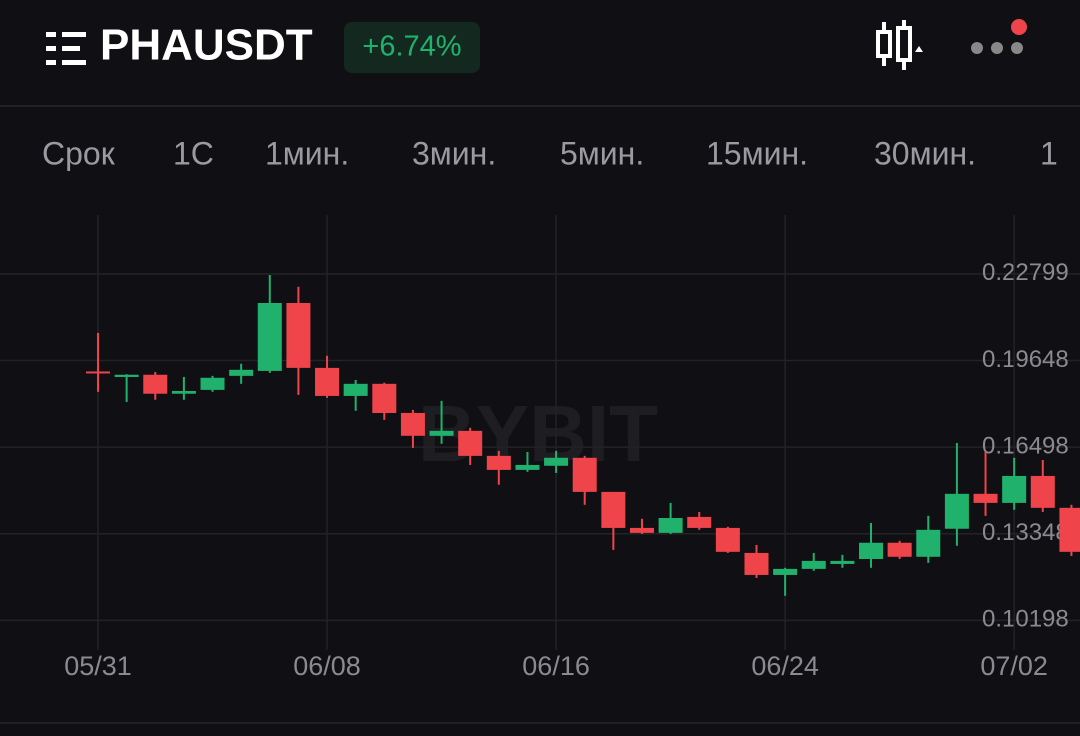  I want to click on x-tick-label: 07/02, so click(1014, 666).